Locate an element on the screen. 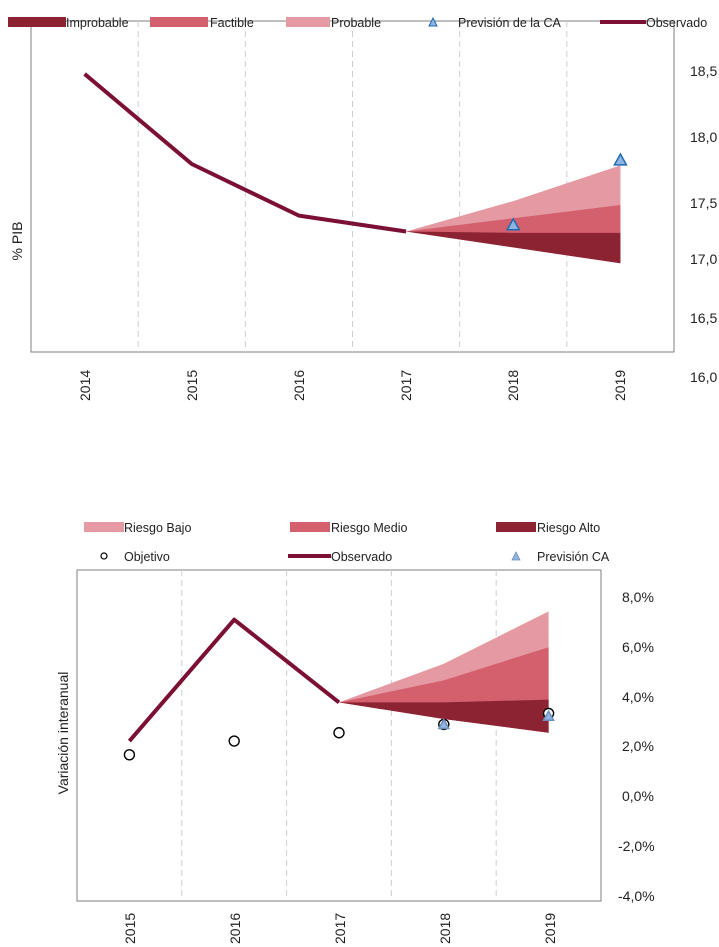 The height and width of the screenshot is (947, 719). chart-1-ytick: 16,5 is located at coordinates (703, 318).